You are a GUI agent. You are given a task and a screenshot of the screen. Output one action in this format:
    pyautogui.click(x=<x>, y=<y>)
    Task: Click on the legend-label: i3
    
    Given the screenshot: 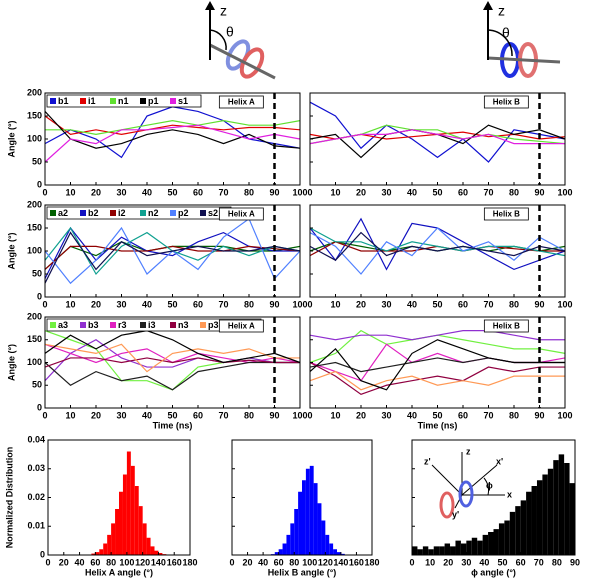 What is the action you would take?
    pyautogui.click(x=152, y=325)
    